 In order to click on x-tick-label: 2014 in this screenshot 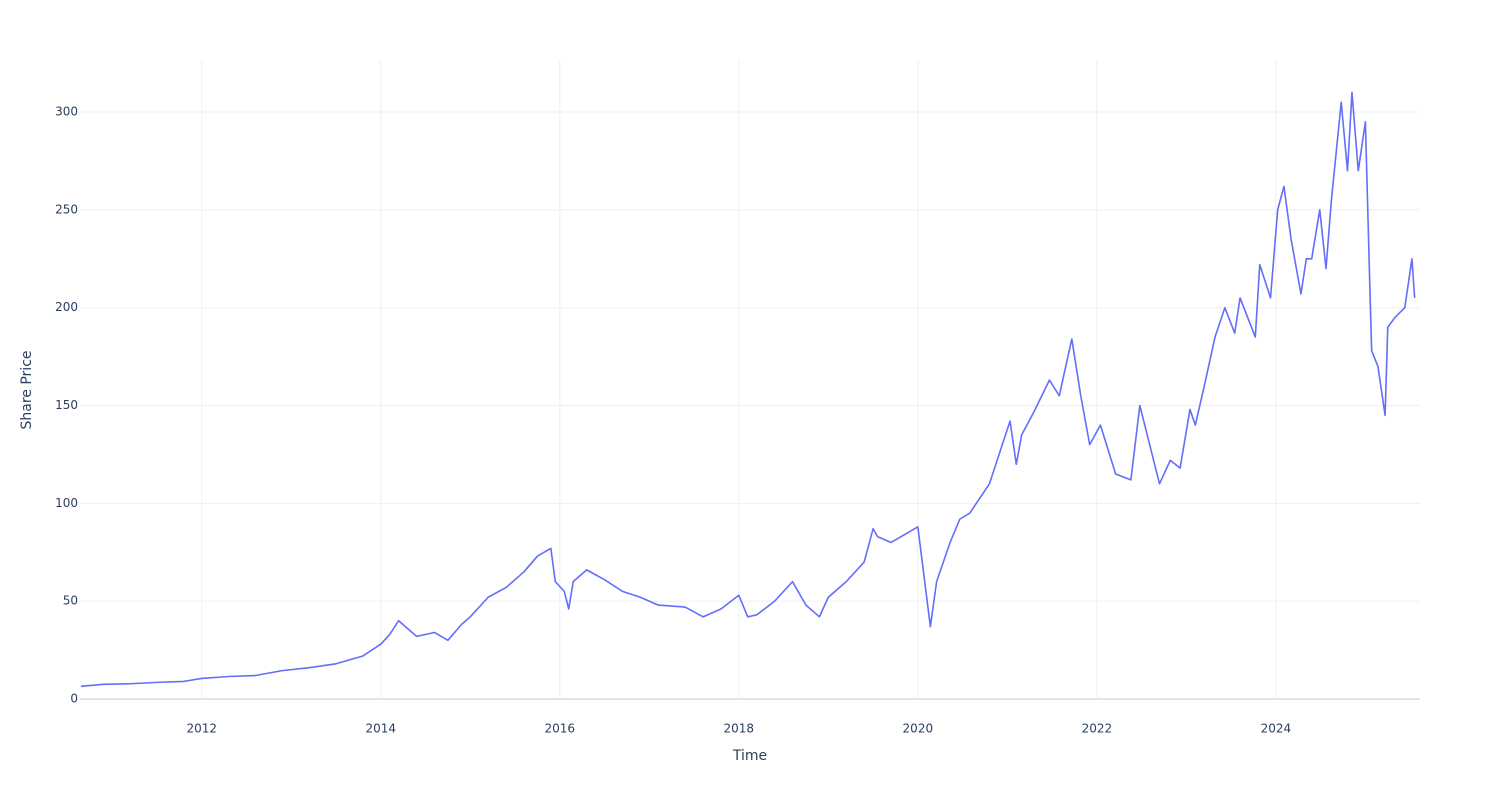, I will do `click(380, 729)`.